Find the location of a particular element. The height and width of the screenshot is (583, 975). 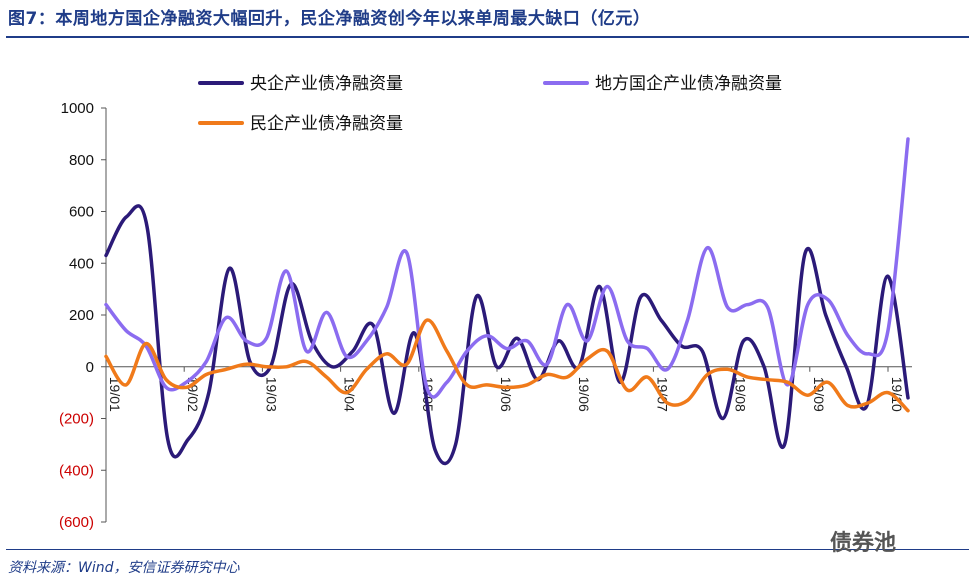

y-tick-label: (200) is located at coordinates (76, 419).